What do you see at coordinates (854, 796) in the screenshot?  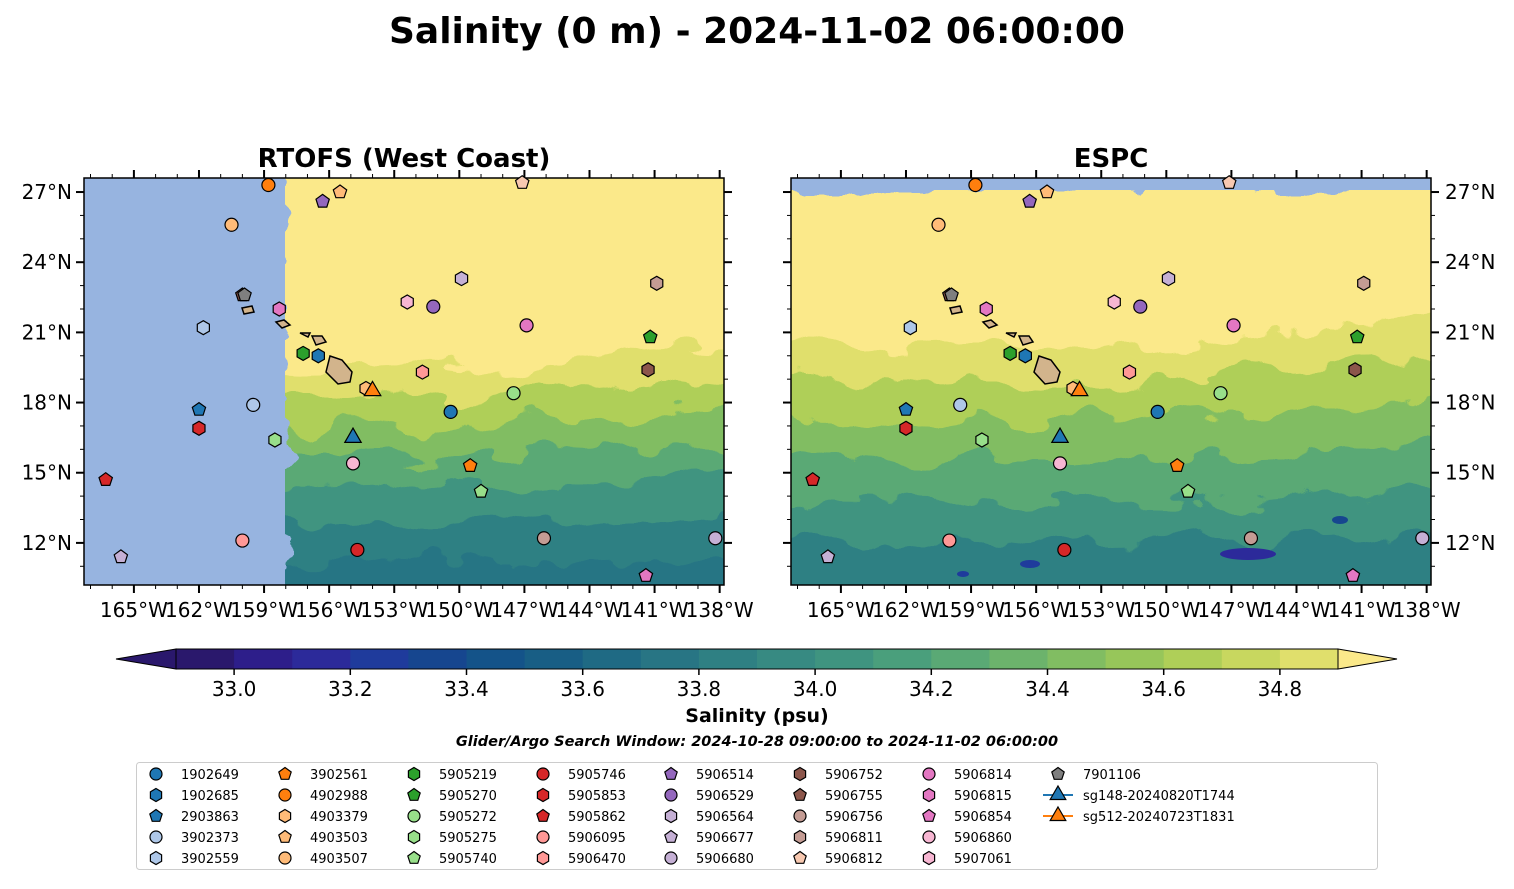 I see `legend-label: 5906755` at bounding box center [854, 796].